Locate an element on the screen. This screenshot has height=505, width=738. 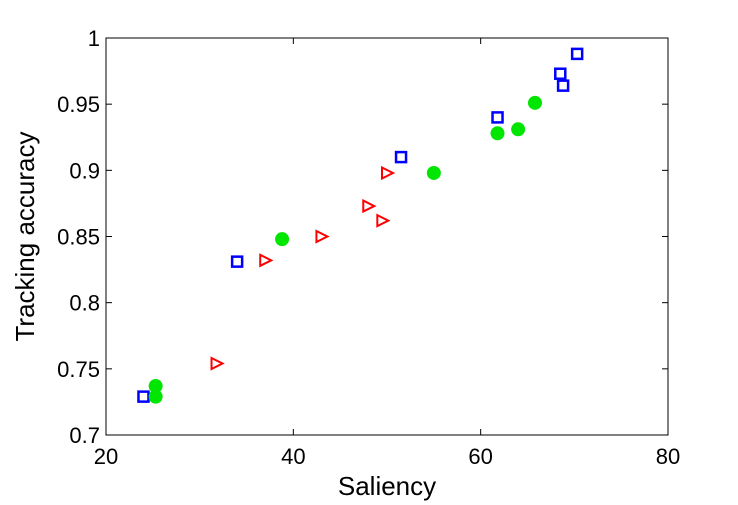
y-axis-label: Tracking accuracy is located at coordinates (25, 237).